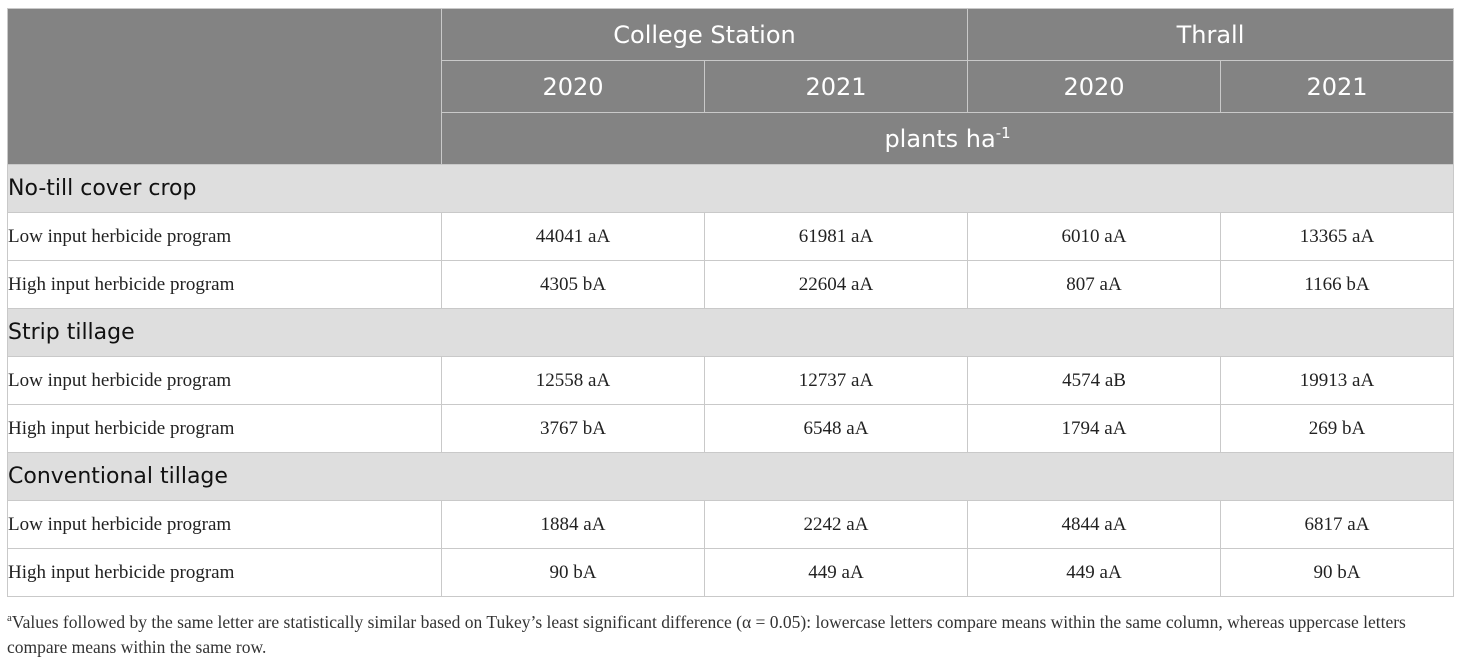  What do you see at coordinates (1094, 524) in the screenshot?
I see `table-cell: 4844 aA` at bounding box center [1094, 524].